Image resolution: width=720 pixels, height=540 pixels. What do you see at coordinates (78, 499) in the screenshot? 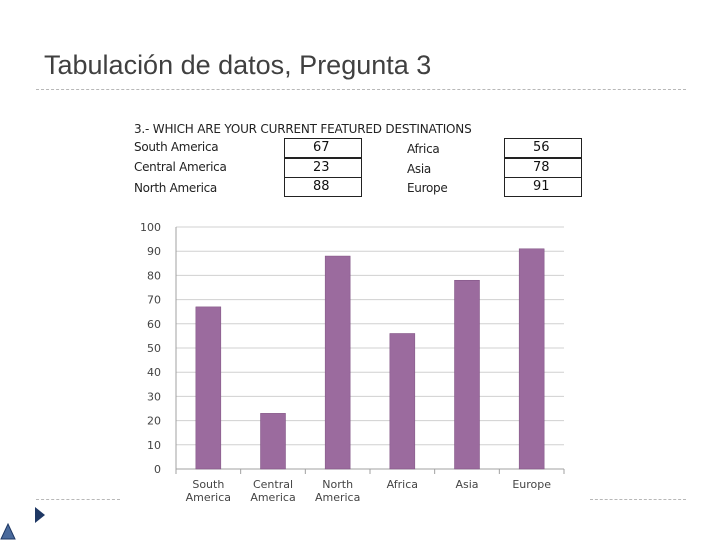
I see `bottom-divider-left` at bounding box center [78, 499].